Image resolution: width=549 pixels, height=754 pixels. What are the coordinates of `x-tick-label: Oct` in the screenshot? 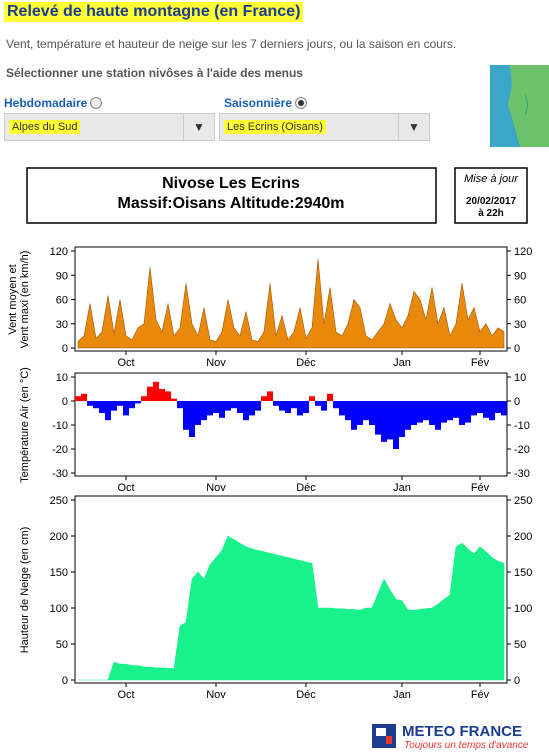 It's located at (125, 695).